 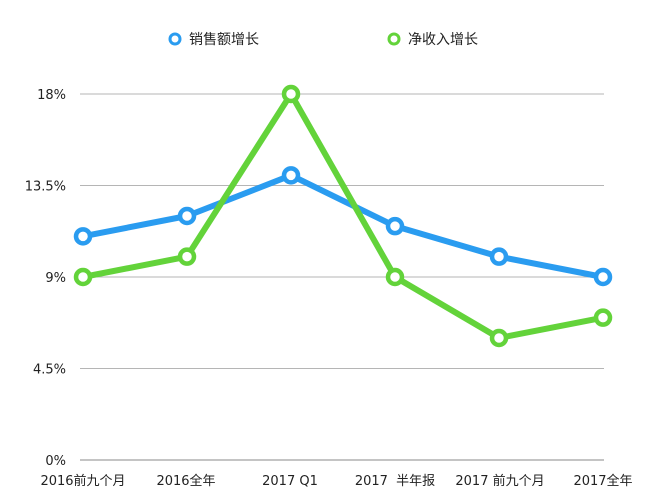 What do you see at coordinates (55, 461) in the screenshot?
I see `y-tick-label: 0%` at bounding box center [55, 461].